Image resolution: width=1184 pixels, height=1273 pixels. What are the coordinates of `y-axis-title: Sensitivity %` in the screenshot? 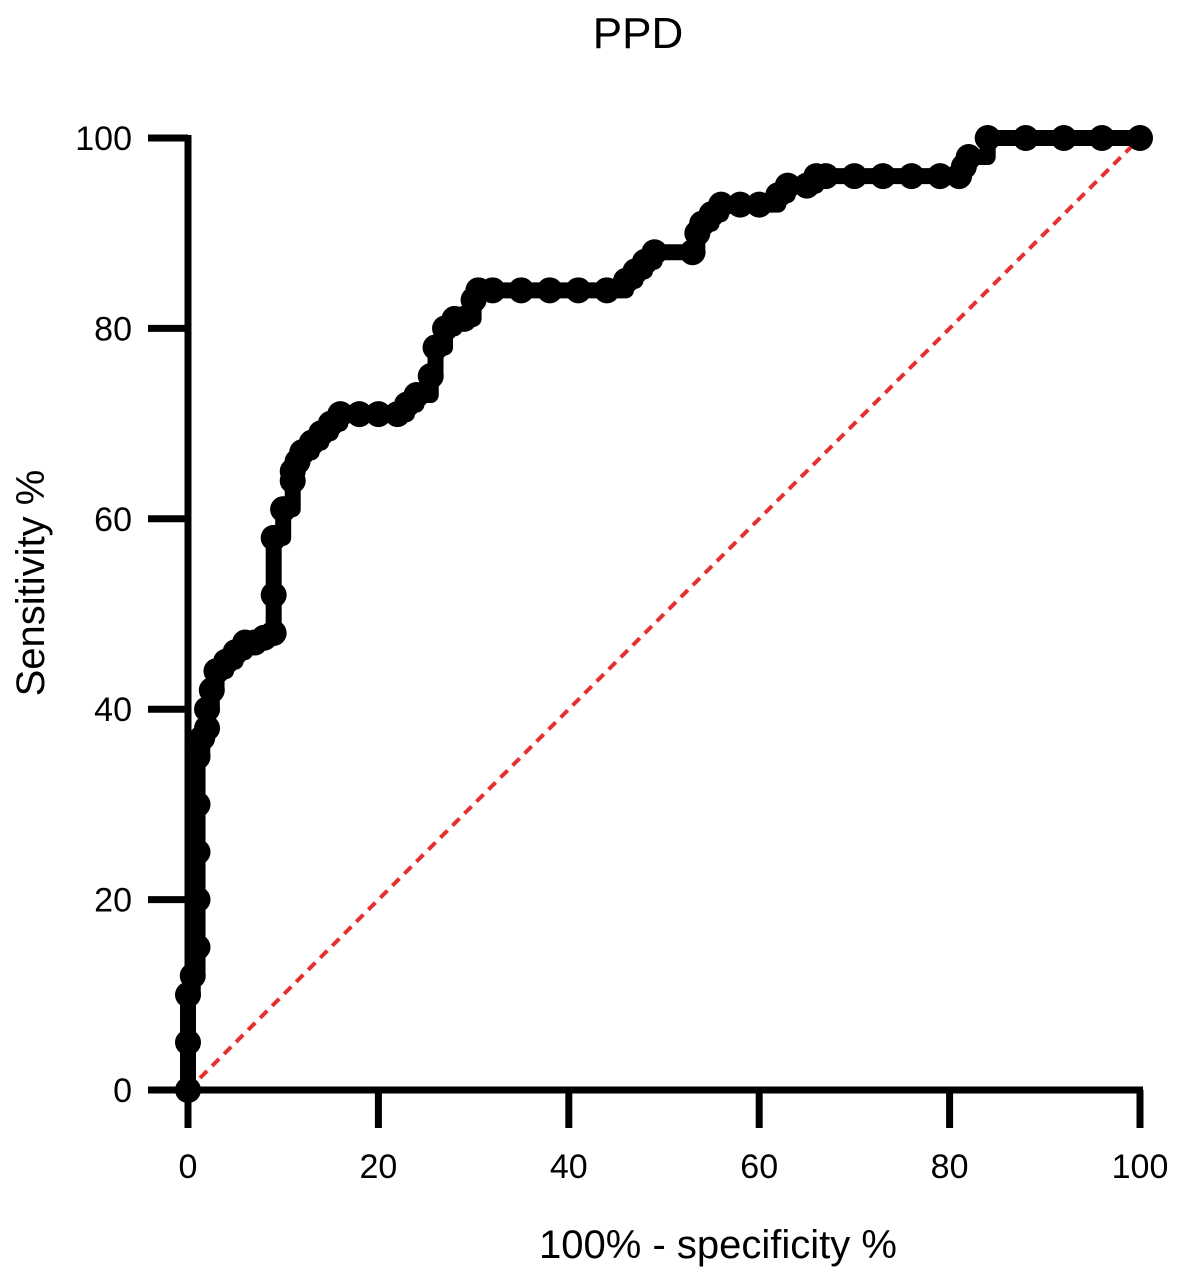 It's located at (31, 583).